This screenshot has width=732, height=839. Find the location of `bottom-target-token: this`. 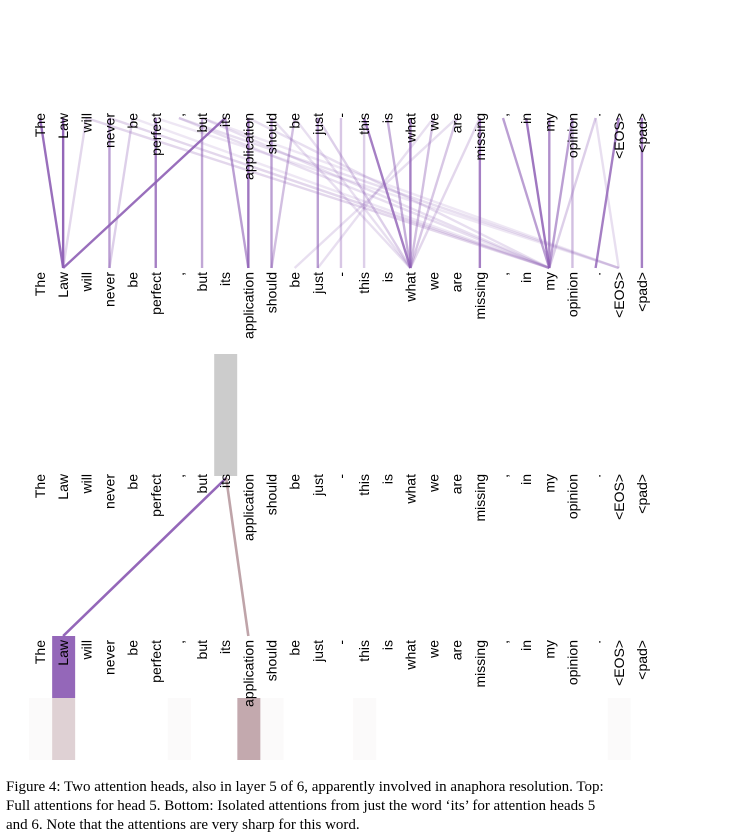

bottom-target-token: this is located at coordinates (364, 651).